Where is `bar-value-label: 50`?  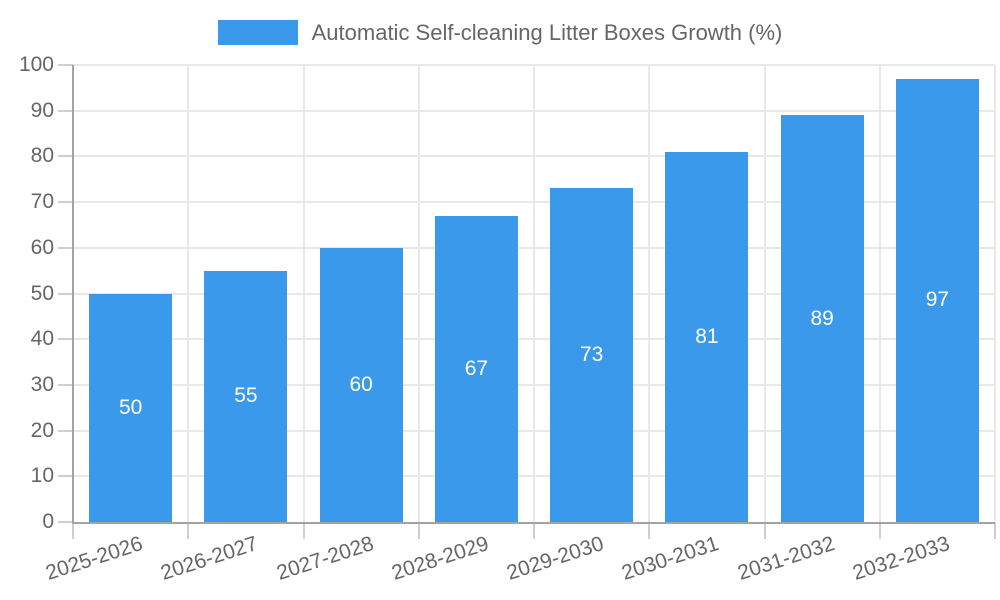 bar-value-label: 50 is located at coordinates (130, 407).